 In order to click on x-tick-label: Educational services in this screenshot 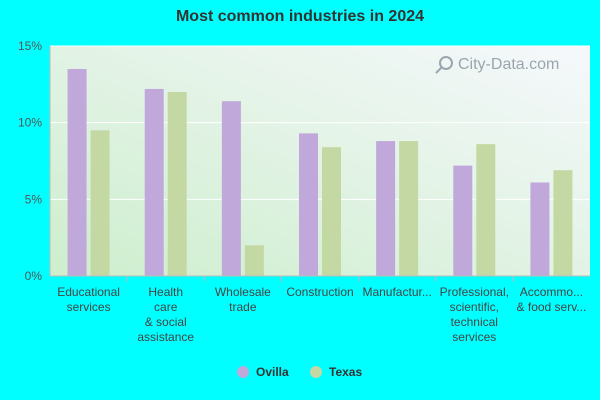, I will do `click(88, 299)`.